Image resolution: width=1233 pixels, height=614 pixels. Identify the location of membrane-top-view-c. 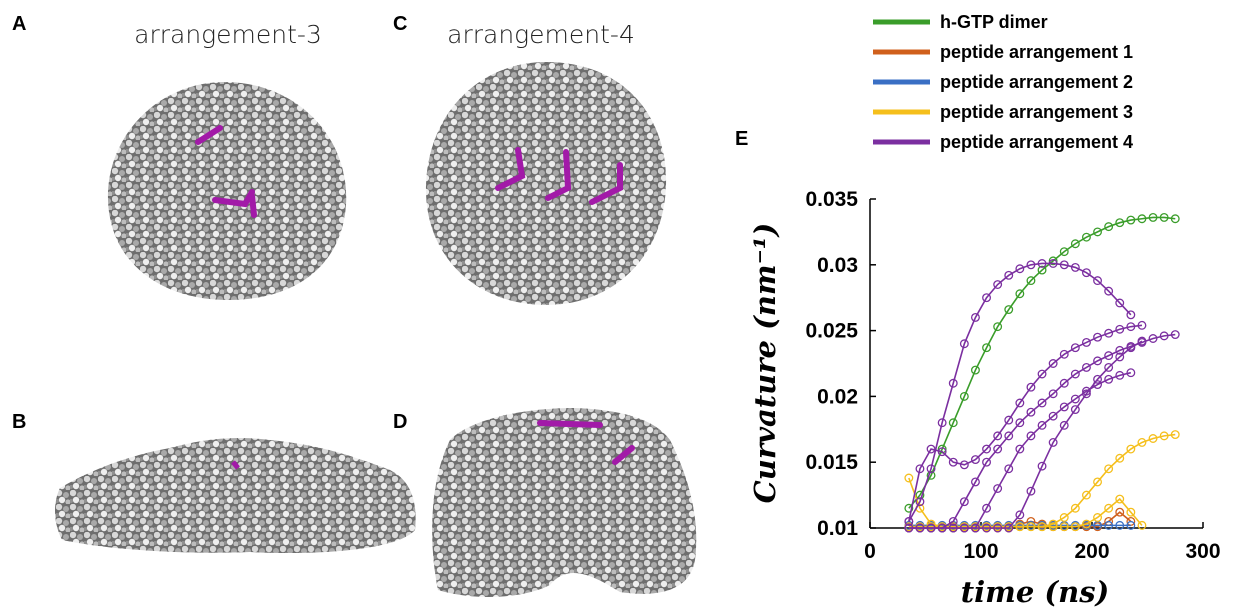
(546, 183).